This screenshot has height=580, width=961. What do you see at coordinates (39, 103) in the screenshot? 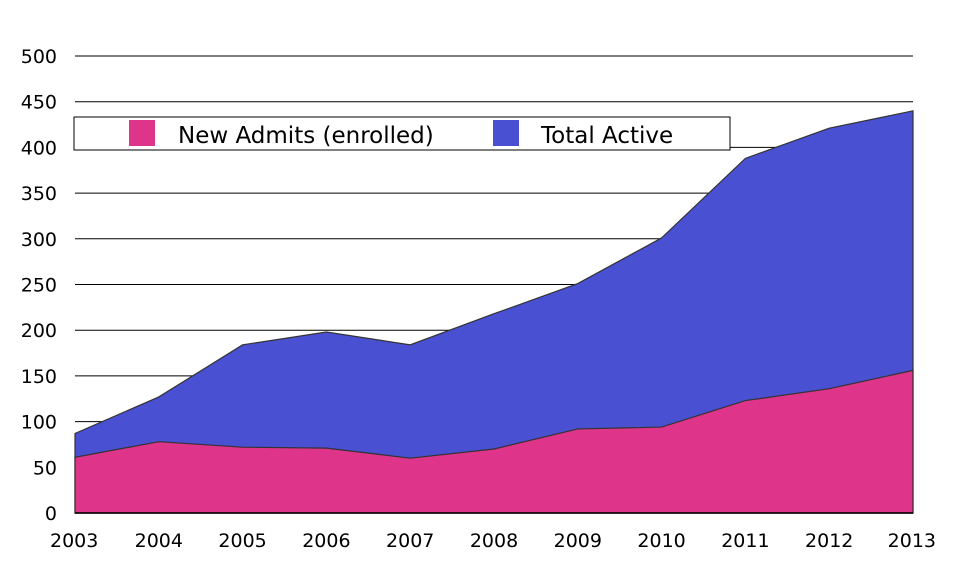
I see `y-tick-label: 450` at bounding box center [39, 103].